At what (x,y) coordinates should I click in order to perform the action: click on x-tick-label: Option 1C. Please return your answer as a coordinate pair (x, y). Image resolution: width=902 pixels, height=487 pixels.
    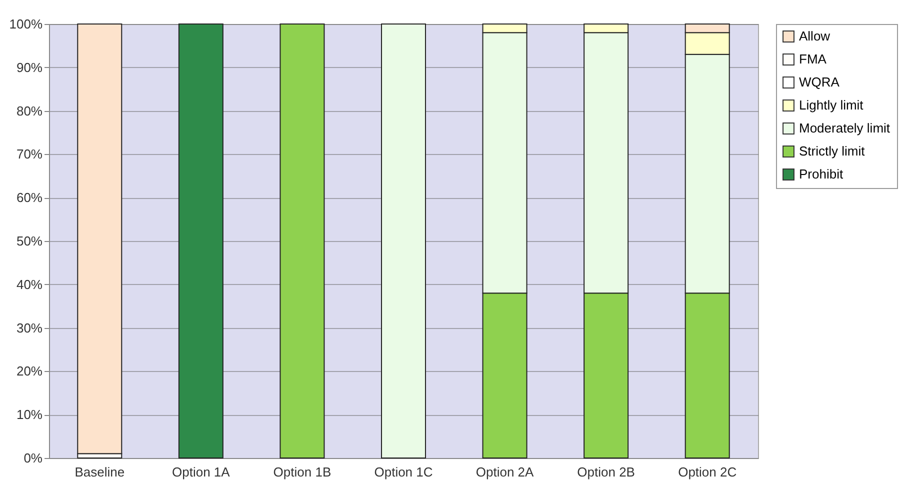
    Looking at the image, I should click on (403, 472).